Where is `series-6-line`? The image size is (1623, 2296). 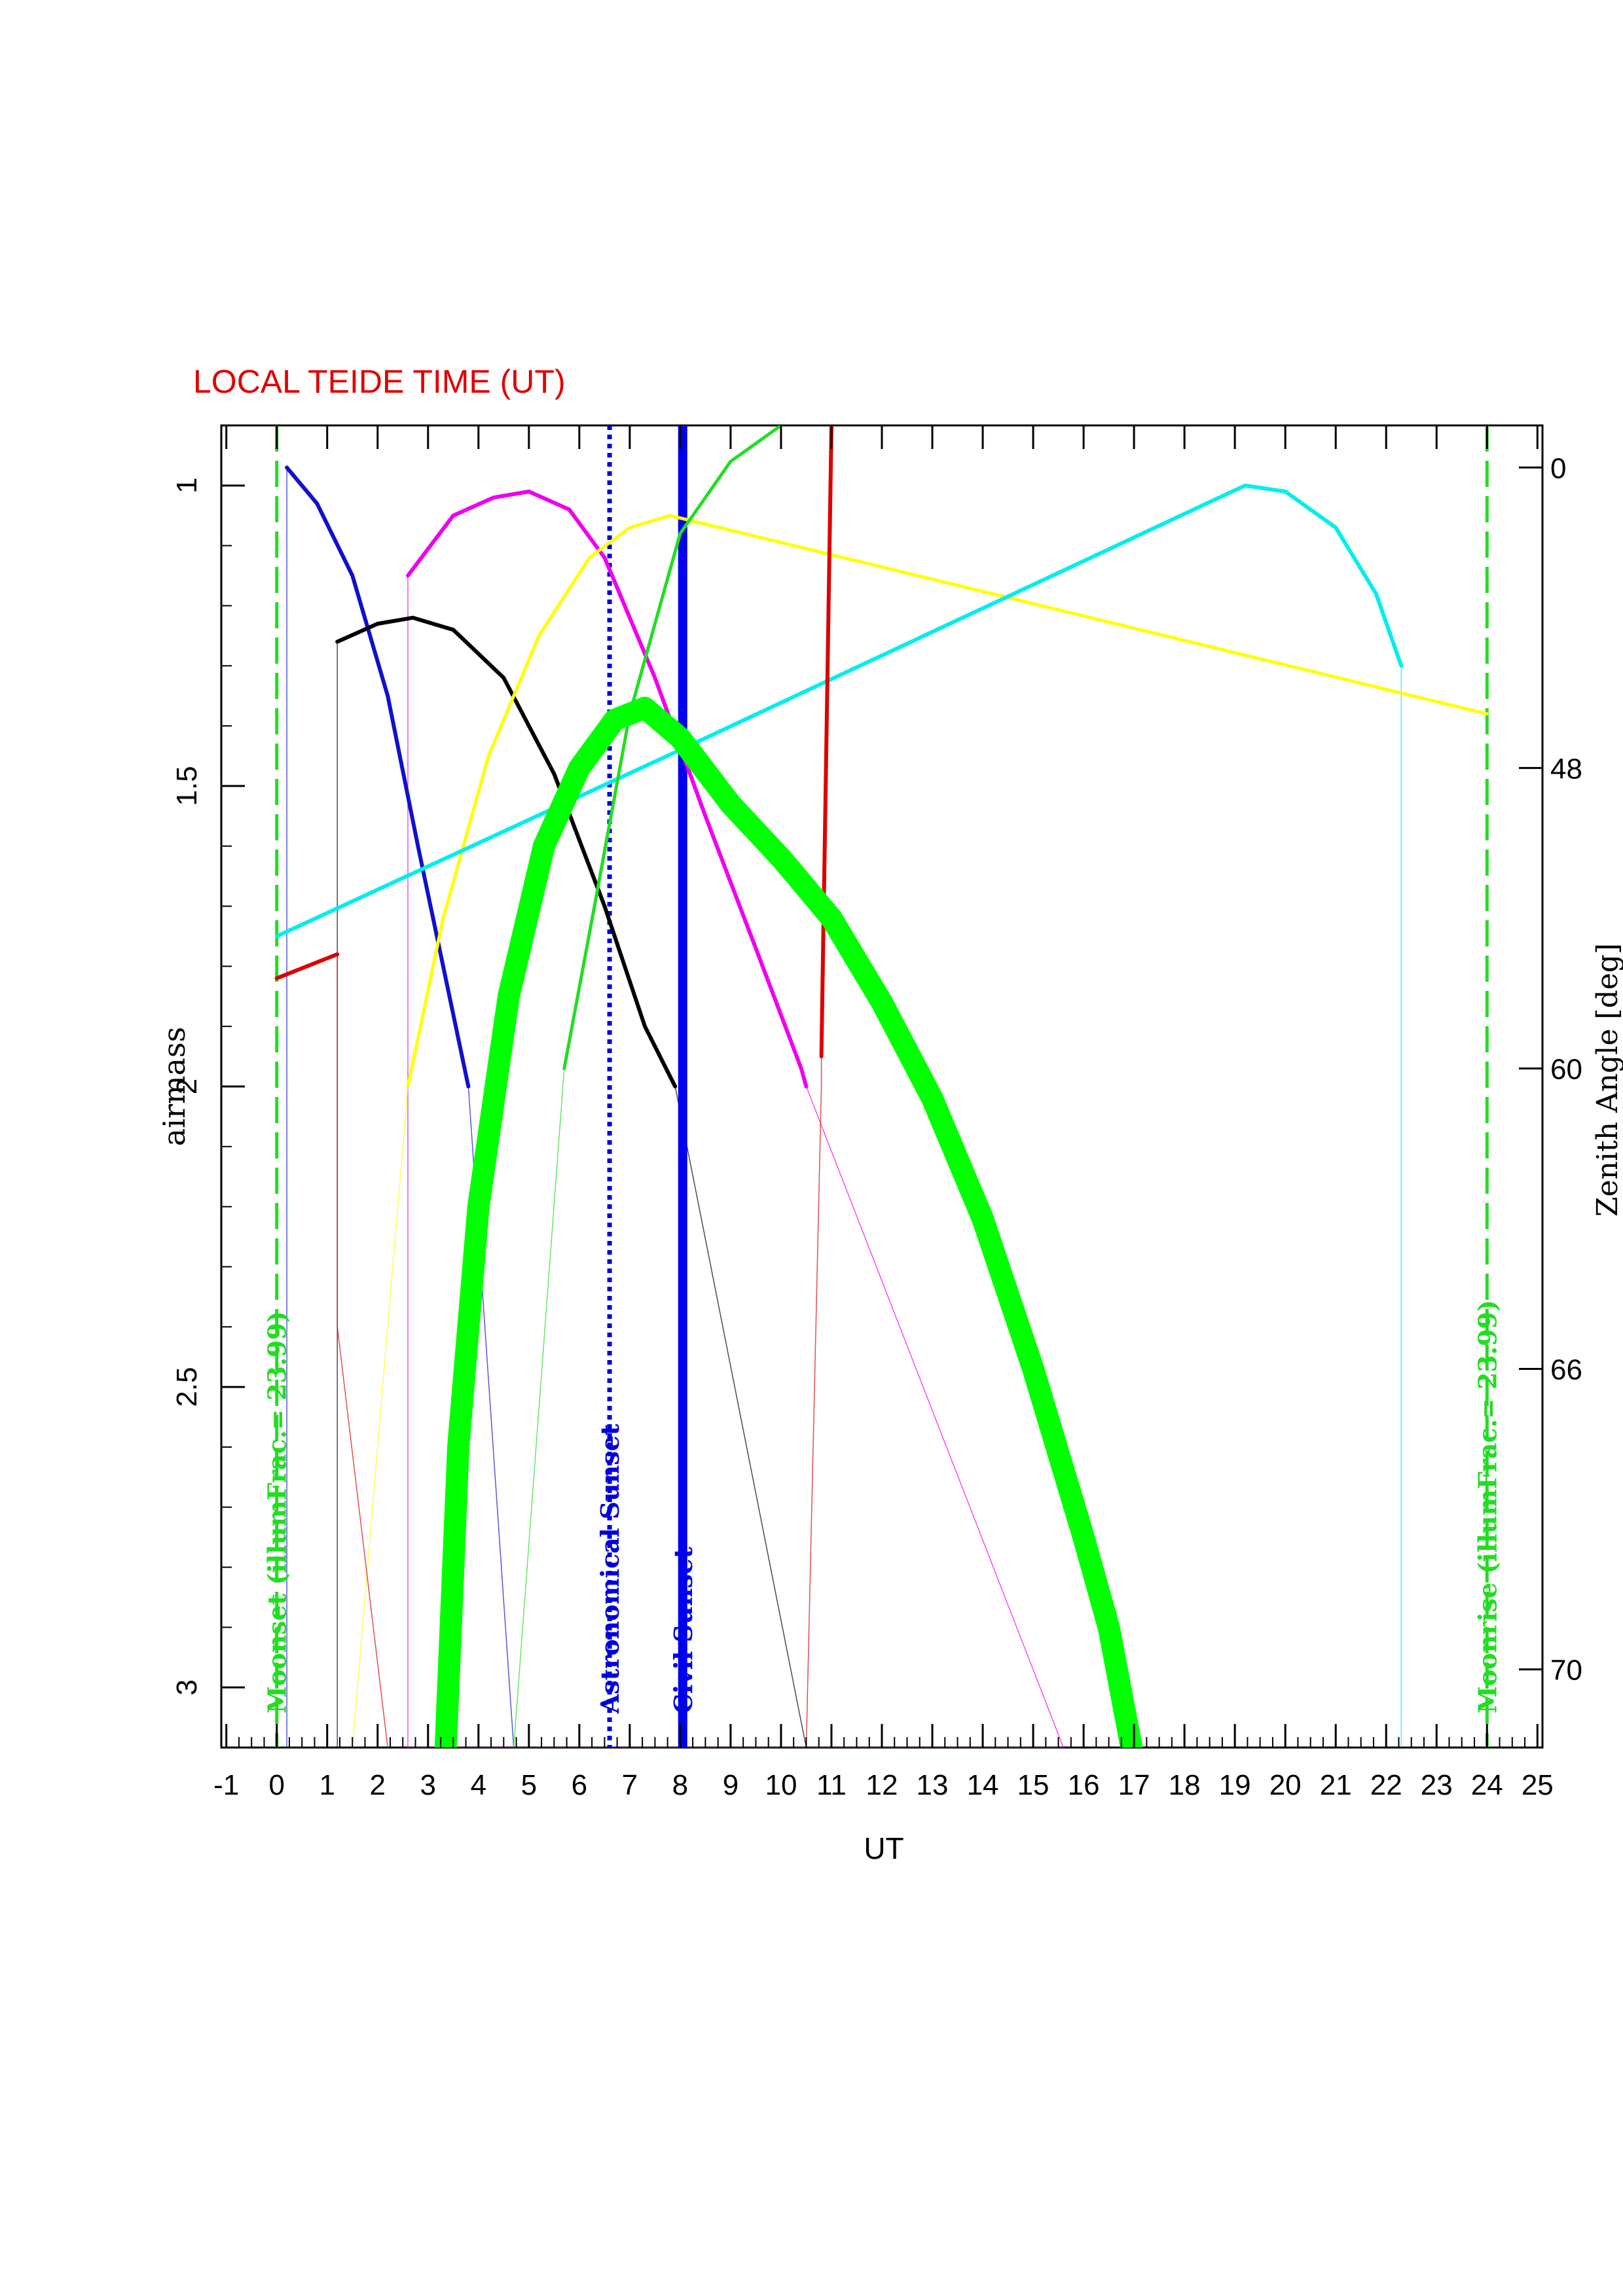 series-6-line is located at coordinates (826, 742).